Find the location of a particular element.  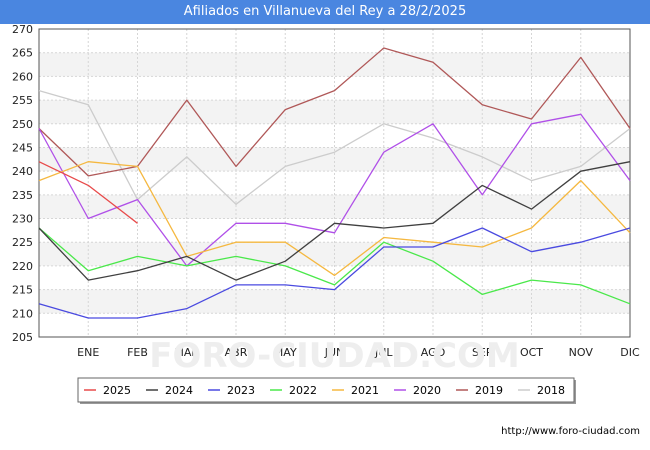

y-tick-label: 260 is located at coordinates (22, 76).